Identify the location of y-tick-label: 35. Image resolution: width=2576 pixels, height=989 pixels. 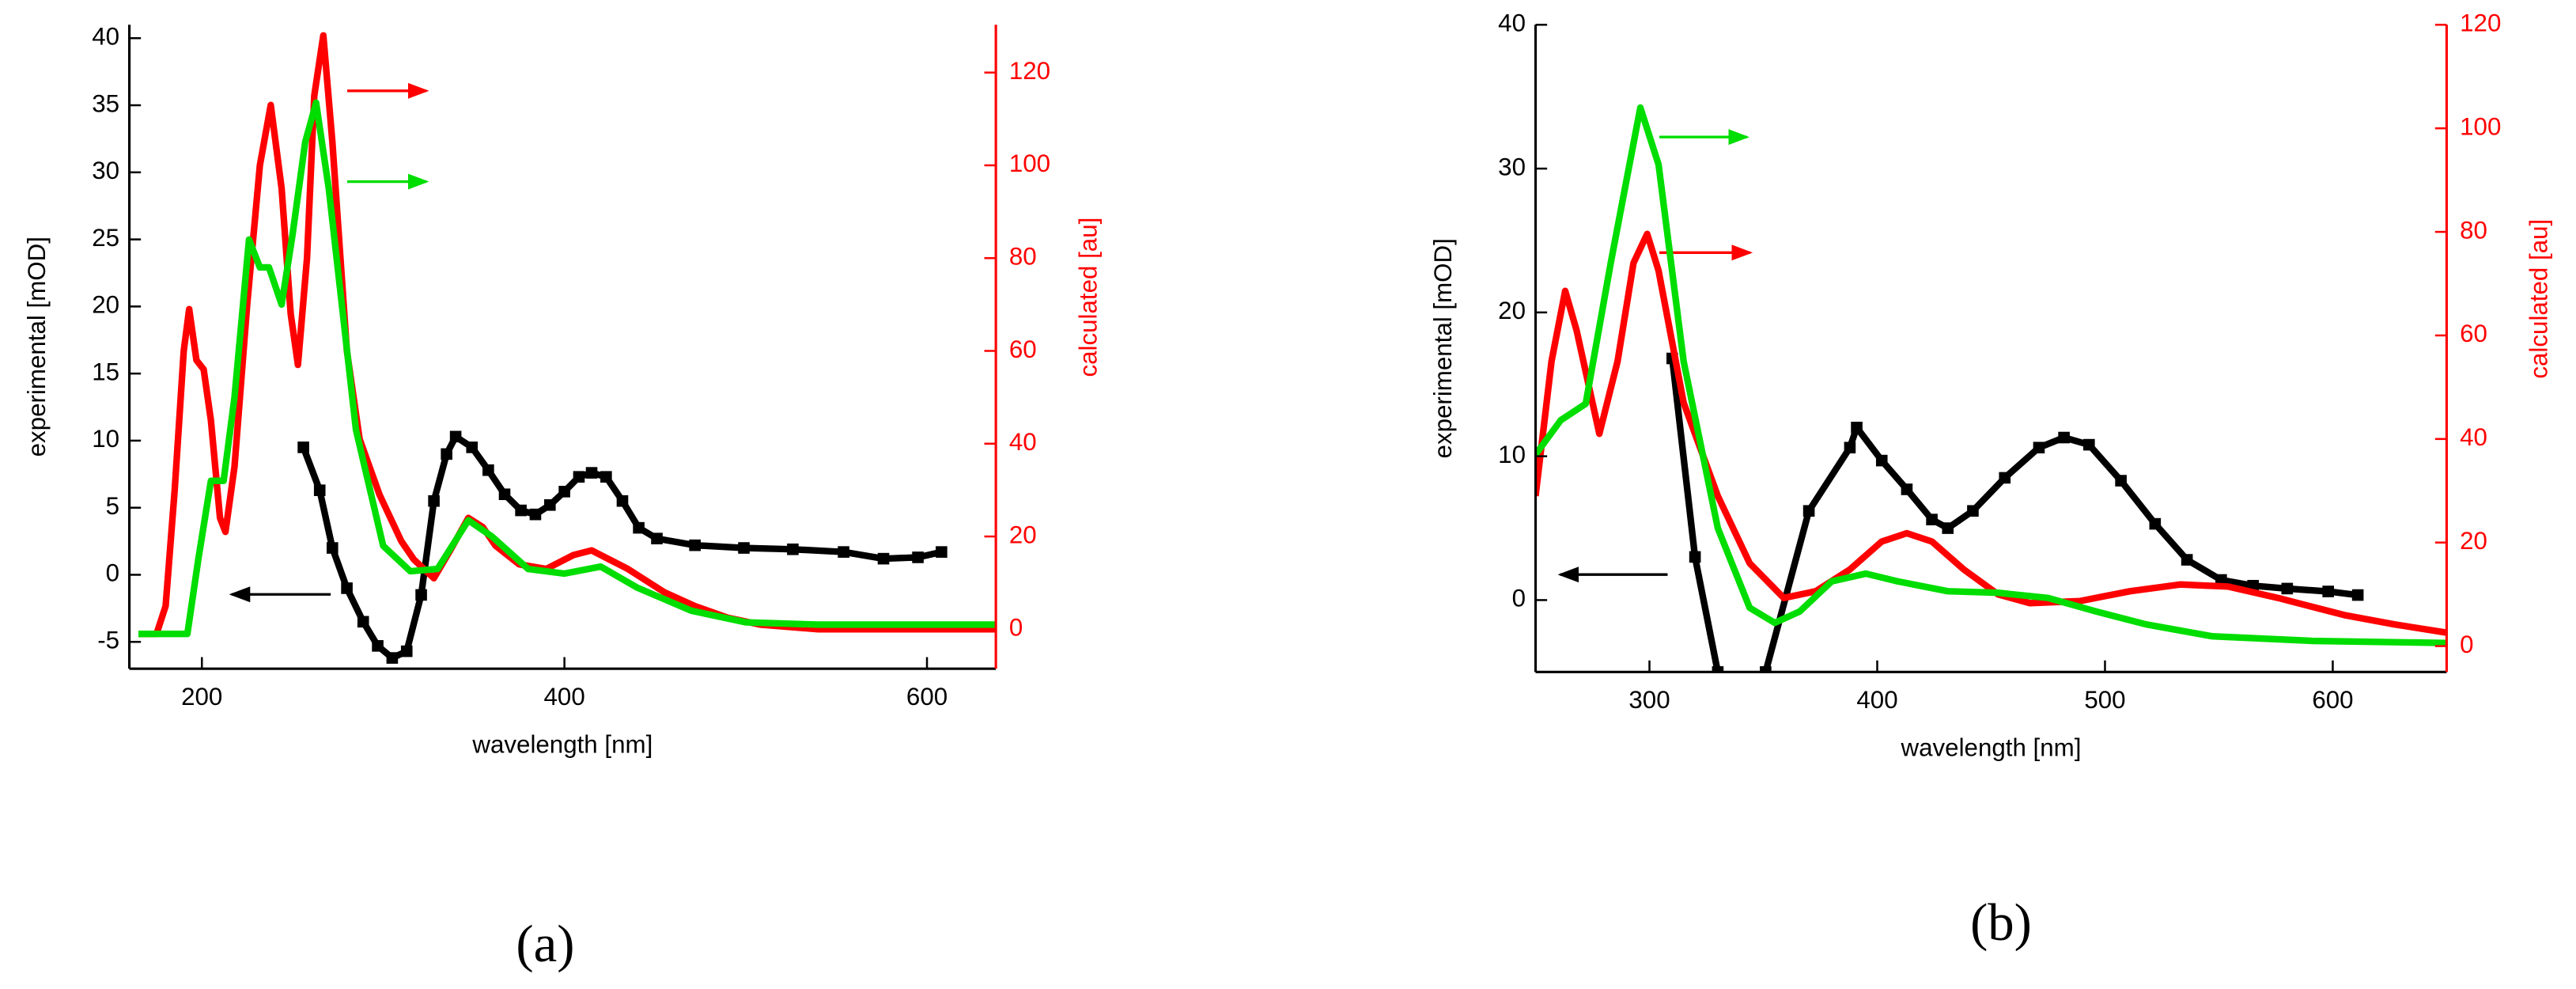
(105, 103).